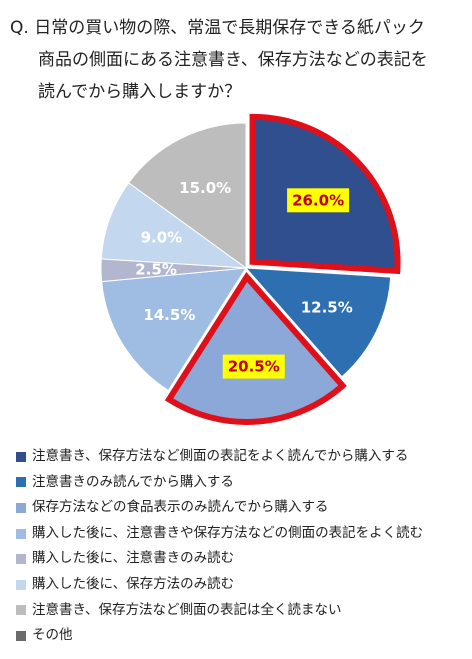 The height and width of the screenshot is (659, 472). What do you see at coordinates (162, 238) in the screenshot?
I see `slice-label-6: 9.0%` at bounding box center [162, 238].